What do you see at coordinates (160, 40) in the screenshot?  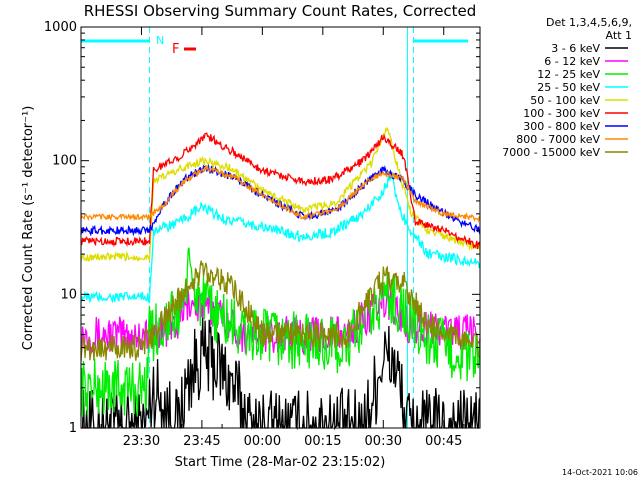 I see `annotation-n: N` at bounding box center [160, 40].